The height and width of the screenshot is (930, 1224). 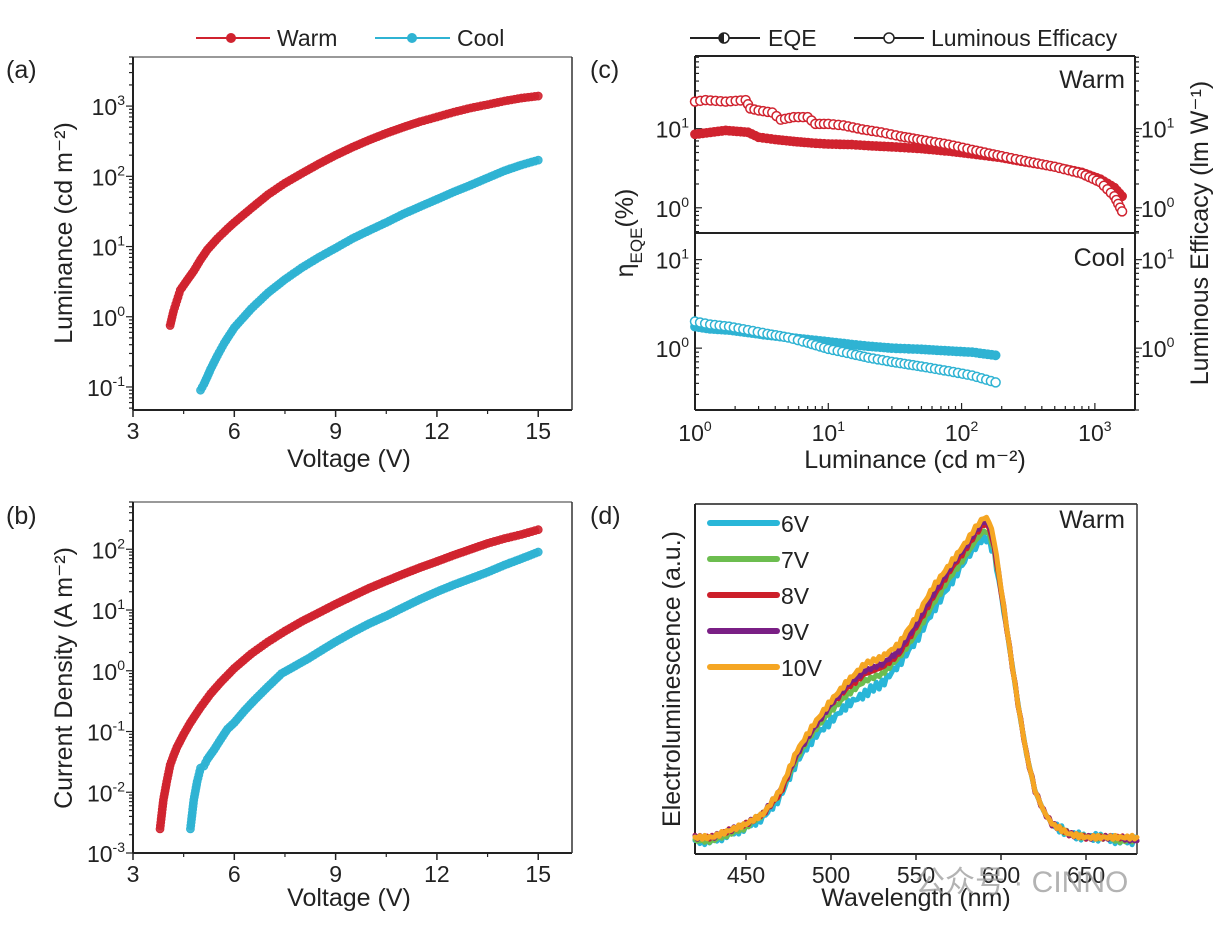 What do you see at coordinates (369, 275) in the screenshot?
I see `series-line-cool` at bounding box center [369, 275].